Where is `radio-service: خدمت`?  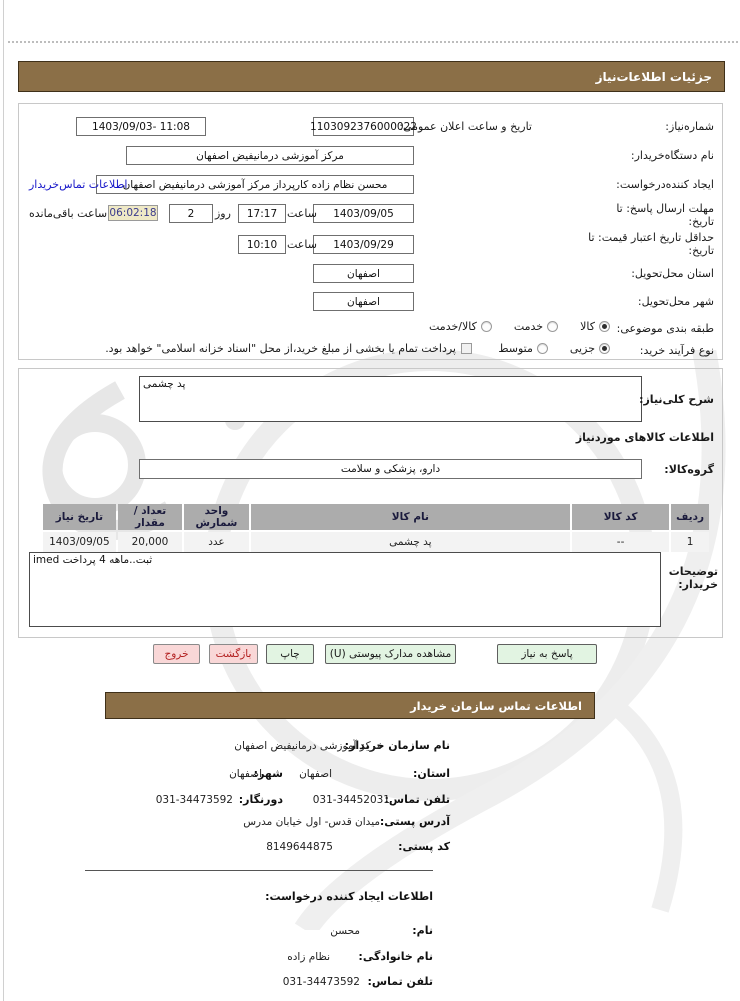
radio-service: خدمت is located at coordinates (536, 326).